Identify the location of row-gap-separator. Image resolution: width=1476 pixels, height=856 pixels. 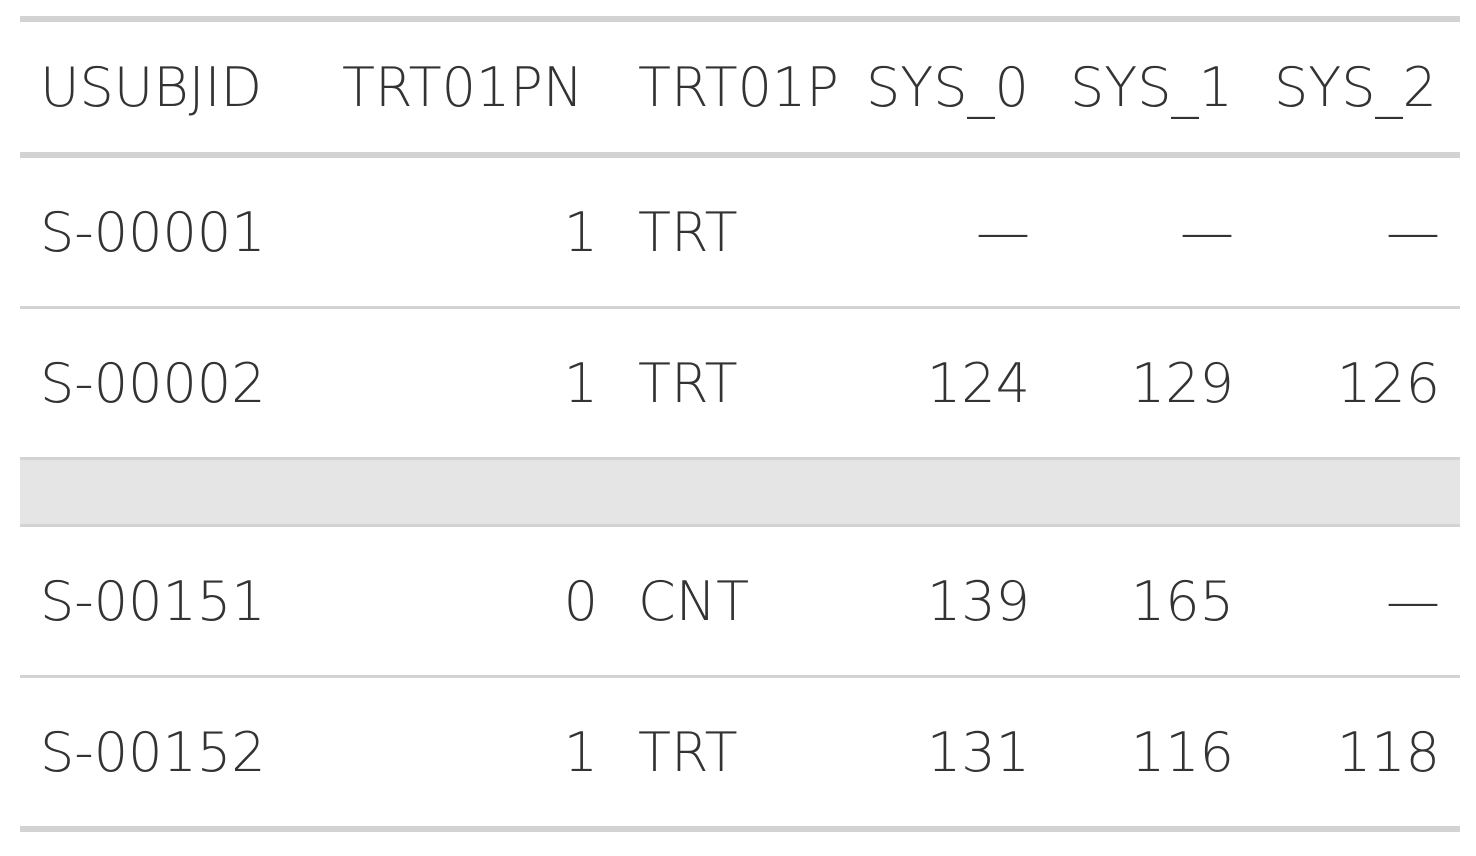
(740, 492).